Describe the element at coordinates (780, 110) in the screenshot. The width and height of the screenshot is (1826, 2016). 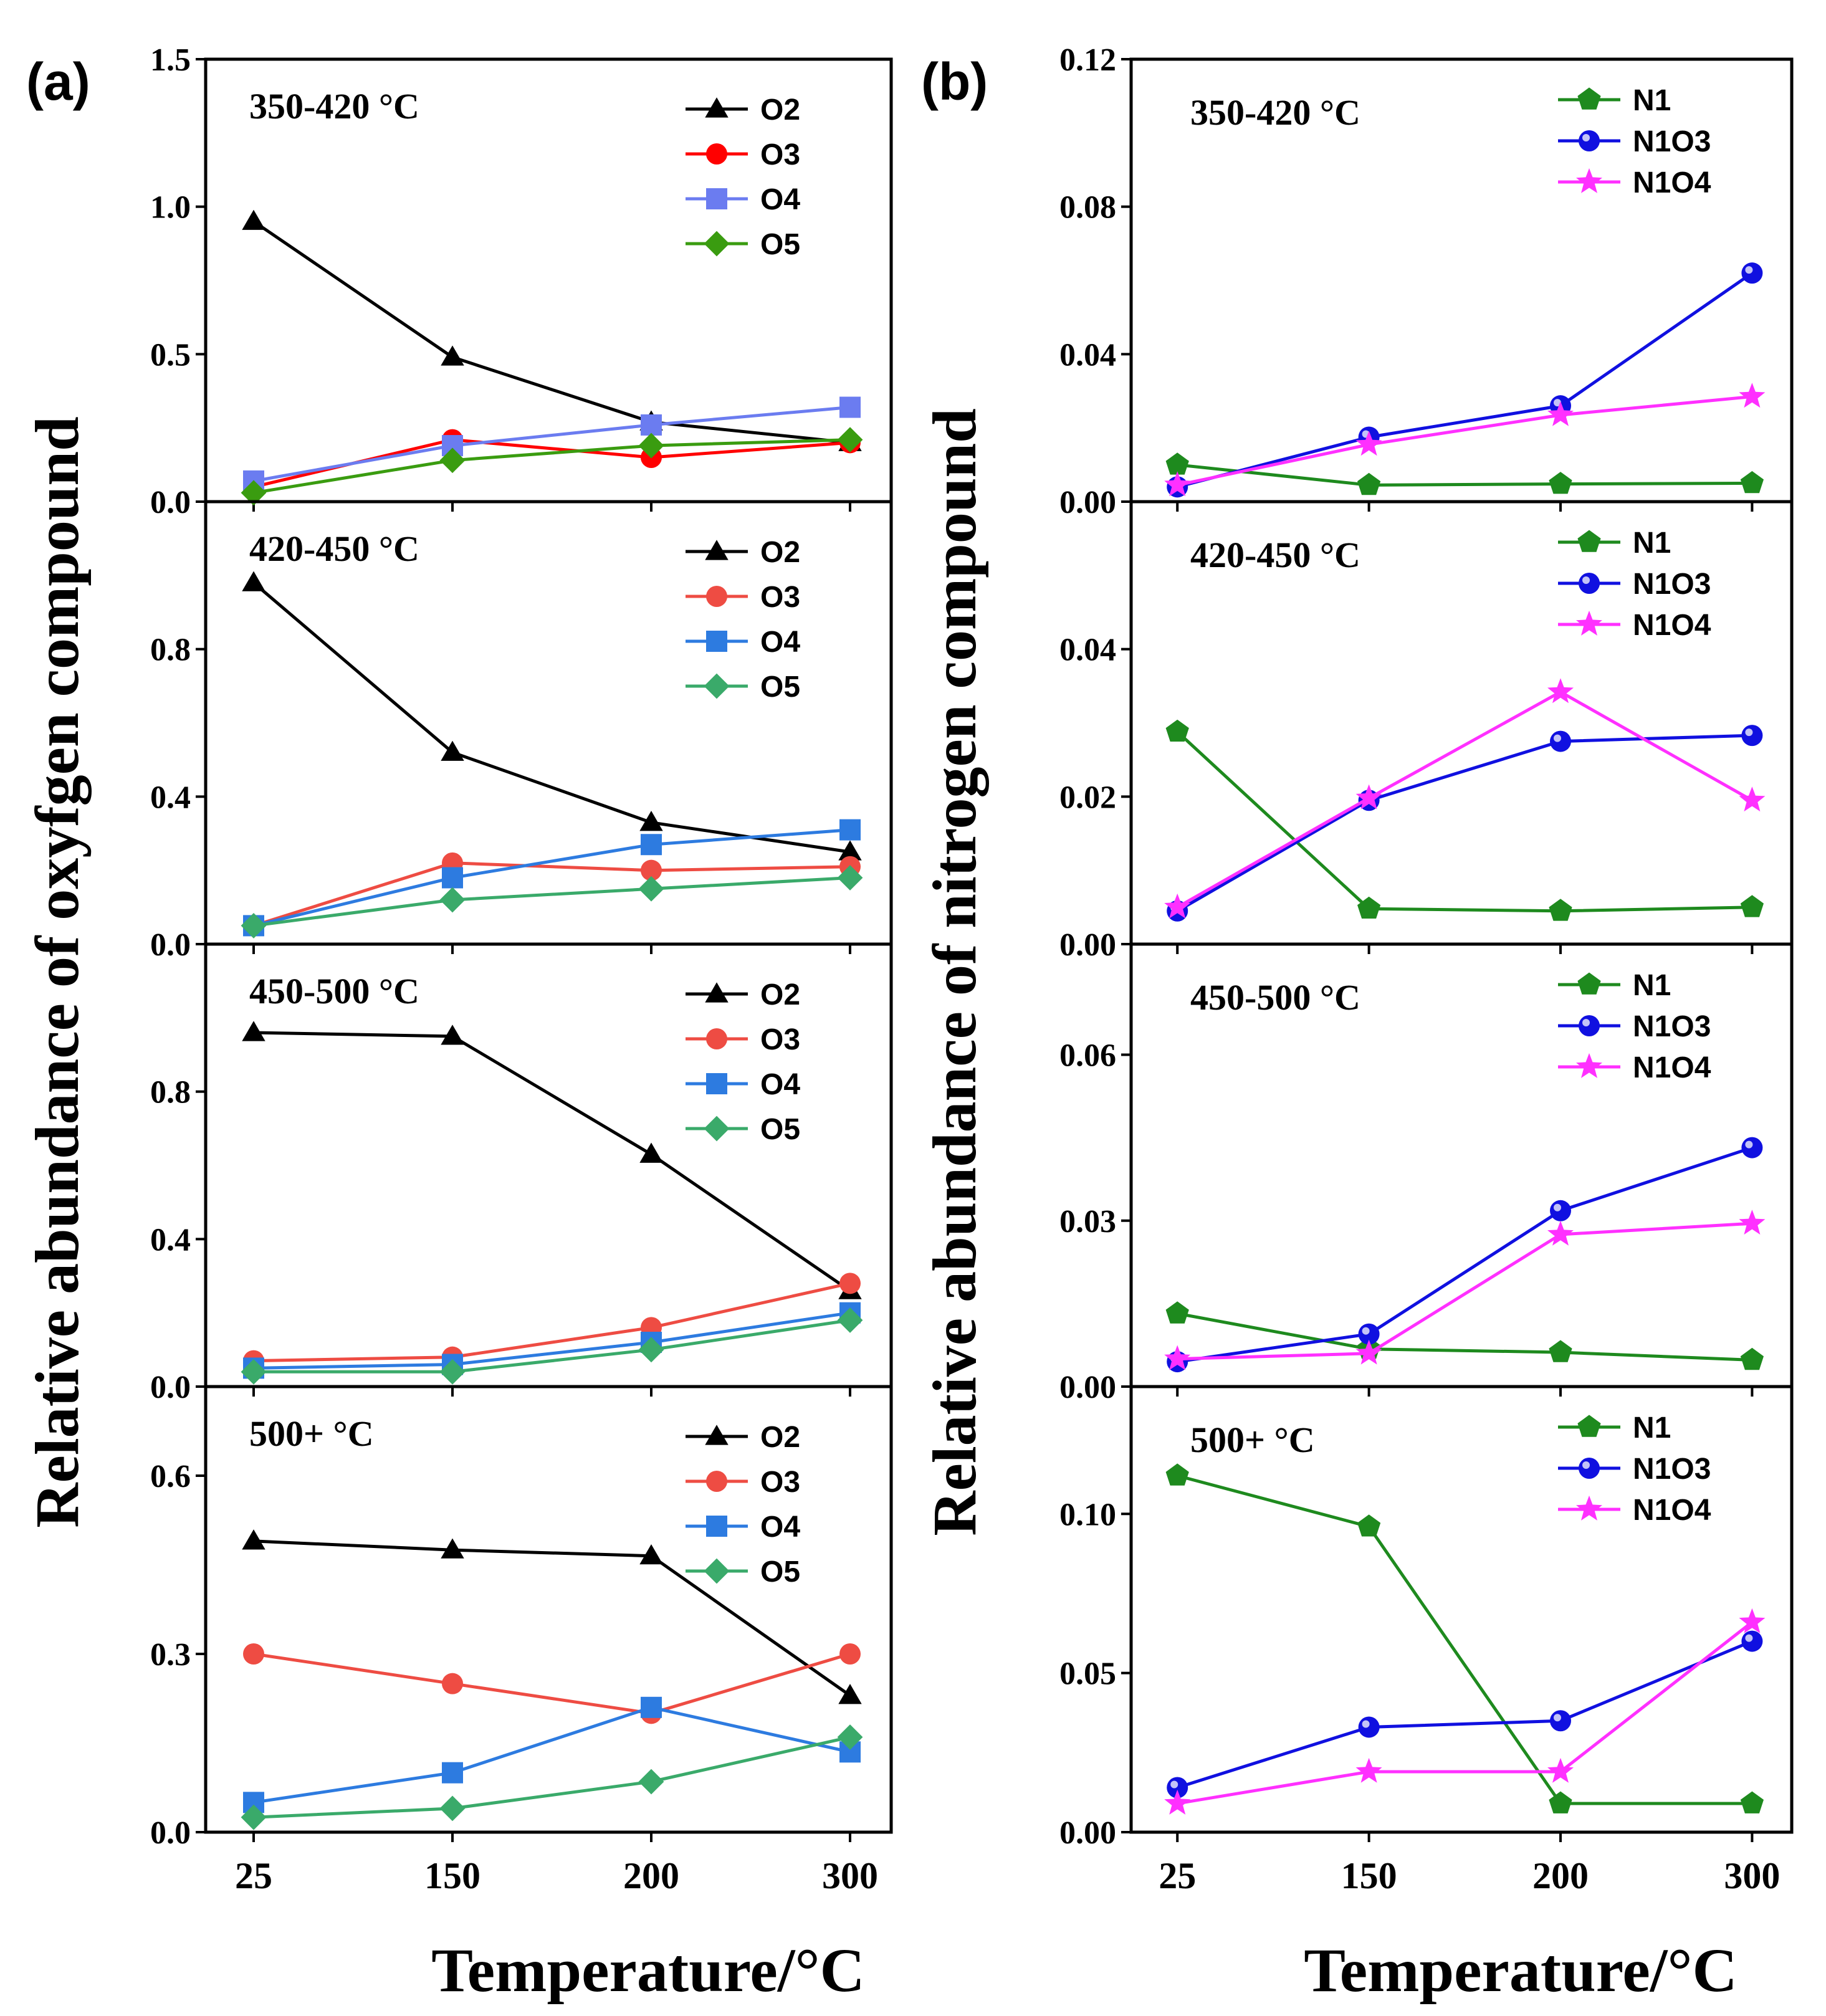
I see `legend-label-a1-O2: O2` at that location.